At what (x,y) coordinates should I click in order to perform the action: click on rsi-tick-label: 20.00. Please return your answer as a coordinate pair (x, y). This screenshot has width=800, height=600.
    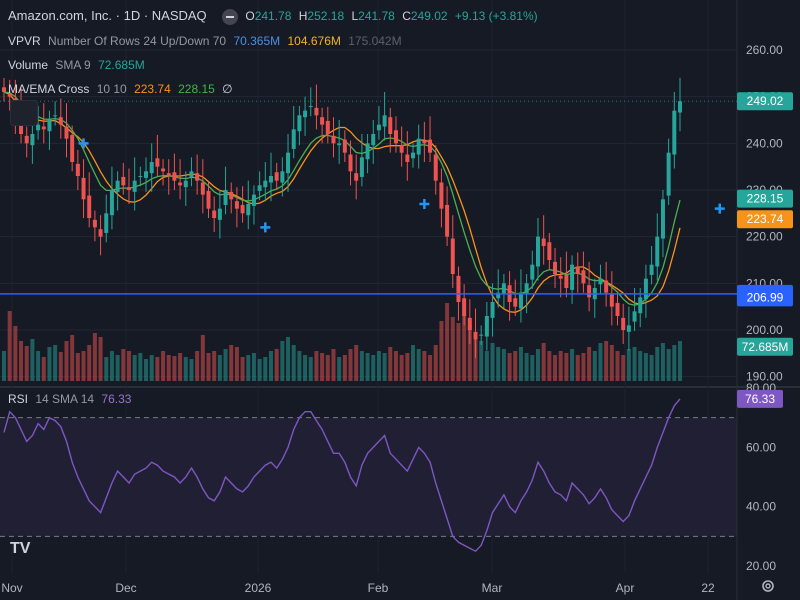
    Looking at the image, I should click on (761, 566).